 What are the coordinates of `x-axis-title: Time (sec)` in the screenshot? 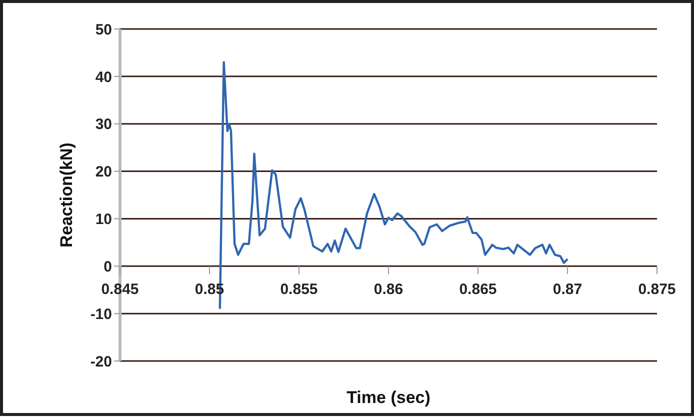 It's located at (388, 397).